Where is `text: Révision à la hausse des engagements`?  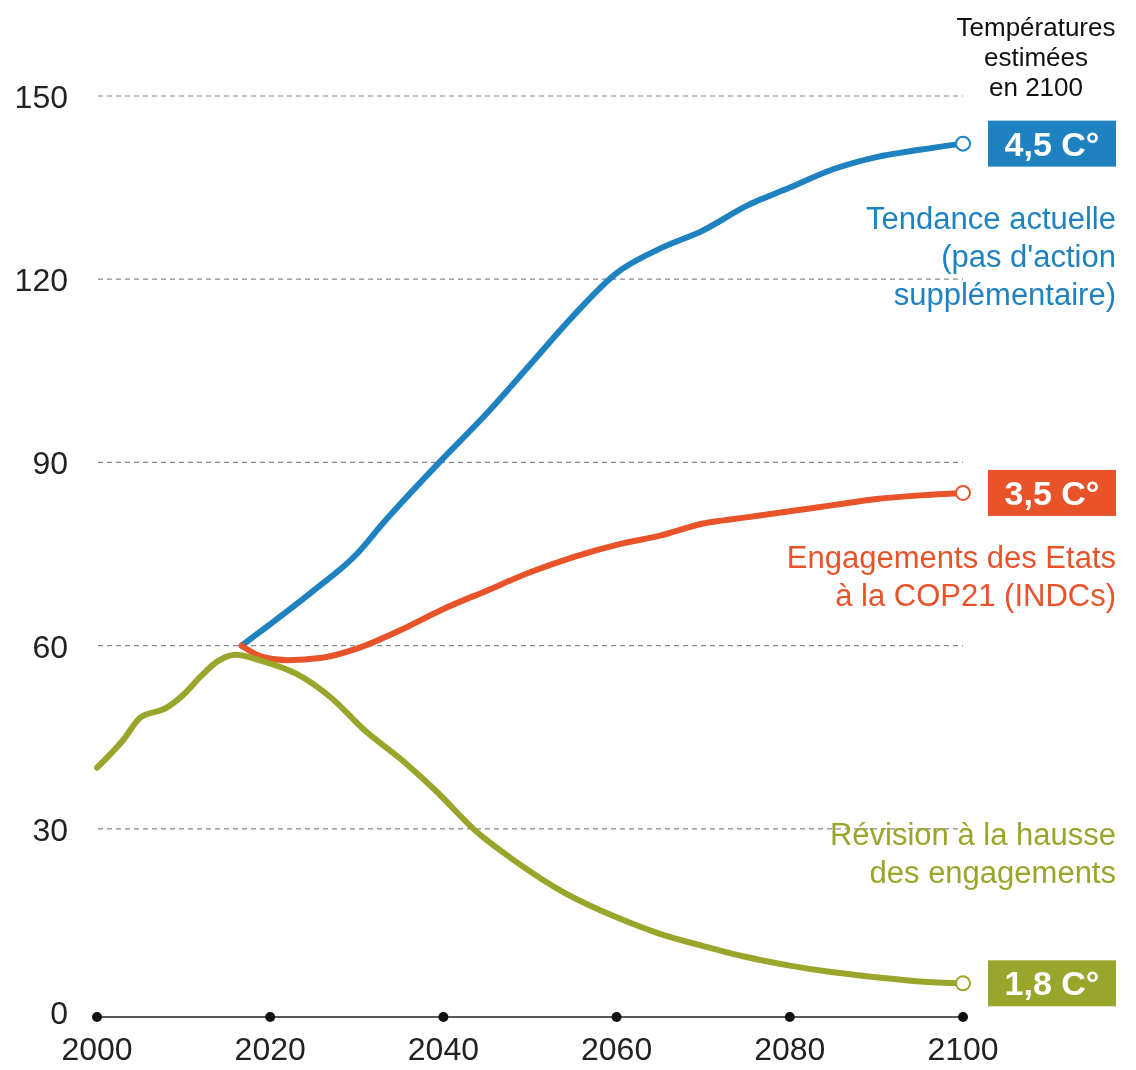 text: Révision à la hausse des engagements is located at coordinates (972, 854).